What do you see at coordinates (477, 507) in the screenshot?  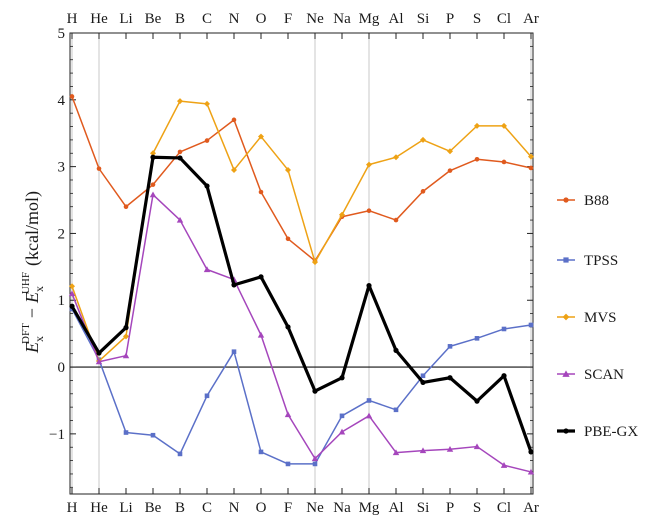 I see `x-tick-label-bottom: S` at bounding box center [477, 507].